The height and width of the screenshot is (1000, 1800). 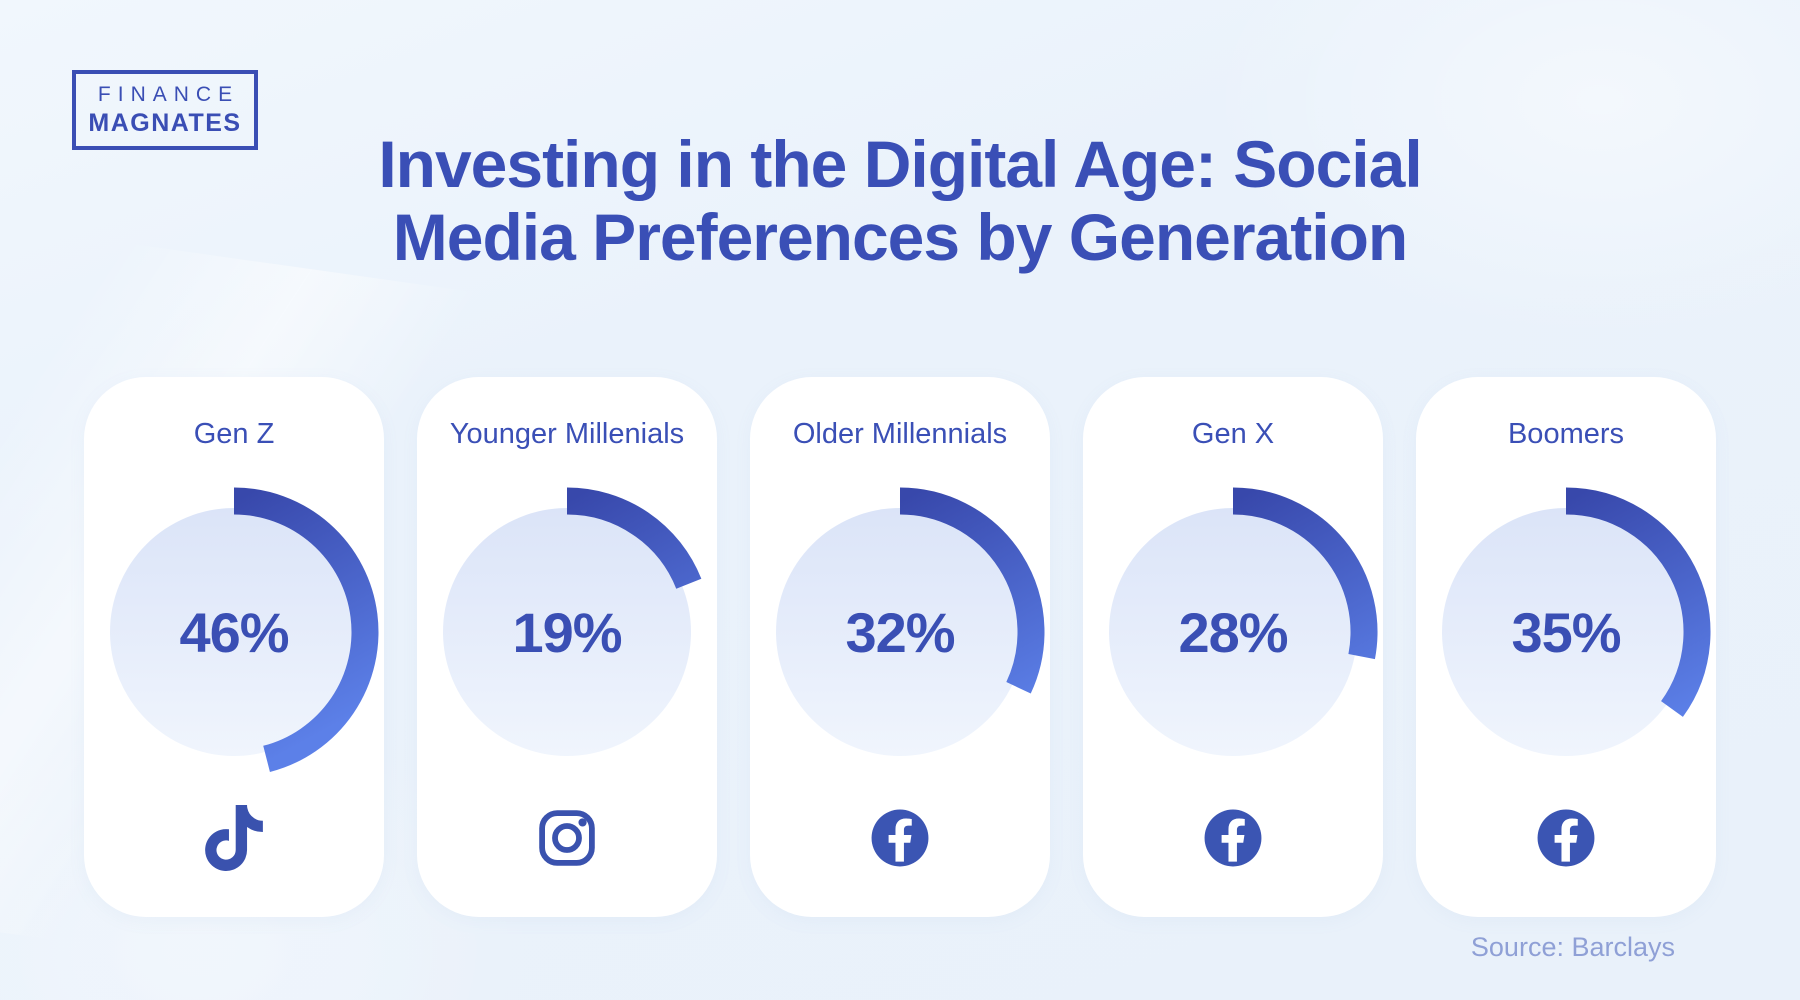 What do you see at coordinates (900, 164) in the screenshot?
I see `title-line-1: Investing in the Digital Age: Social` at bounding box center [900, 164].